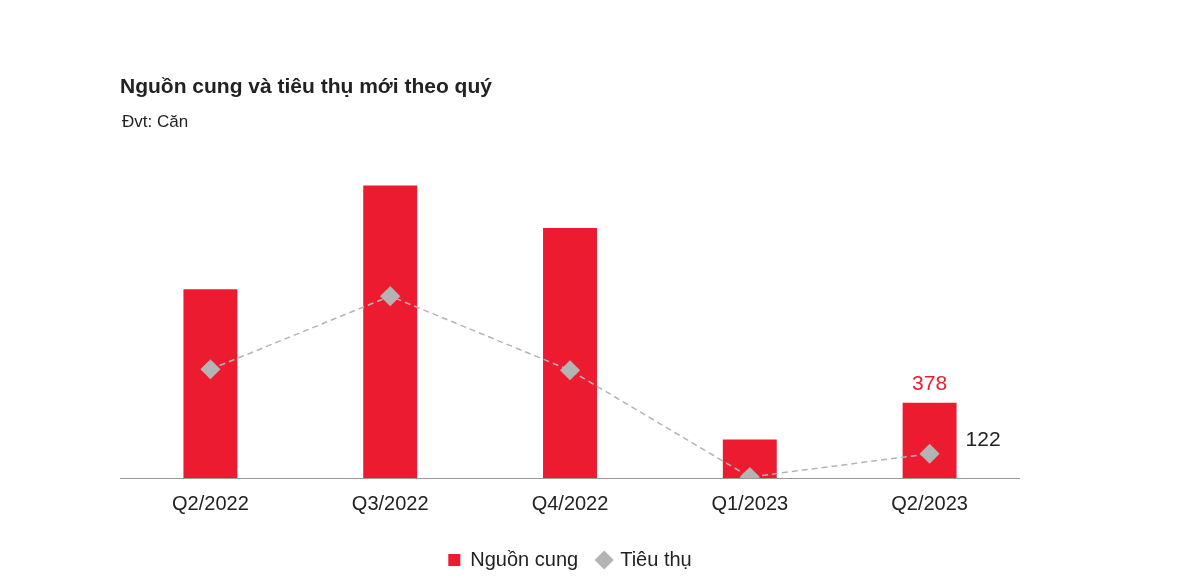 This screenshot has width=1180, height=588. Describe the element at coordinates (210, 502) in the screenshot. I see `x-tick-label: Q2/2022` at that location.